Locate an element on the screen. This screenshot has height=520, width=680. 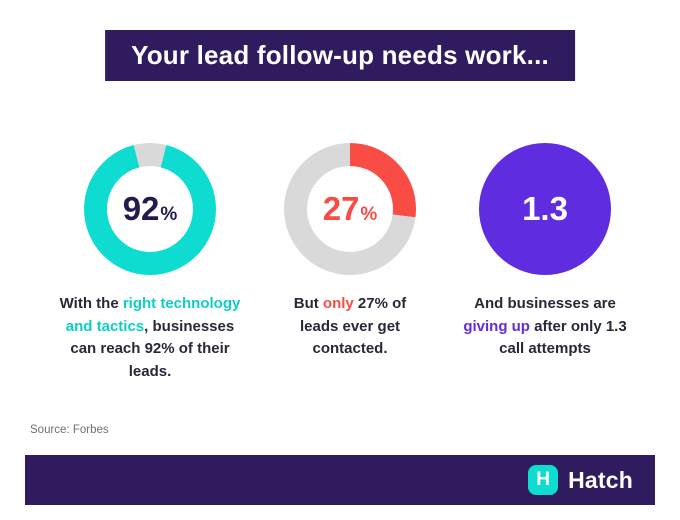
donut-hole: 27% is located at coordinates (350, 209).